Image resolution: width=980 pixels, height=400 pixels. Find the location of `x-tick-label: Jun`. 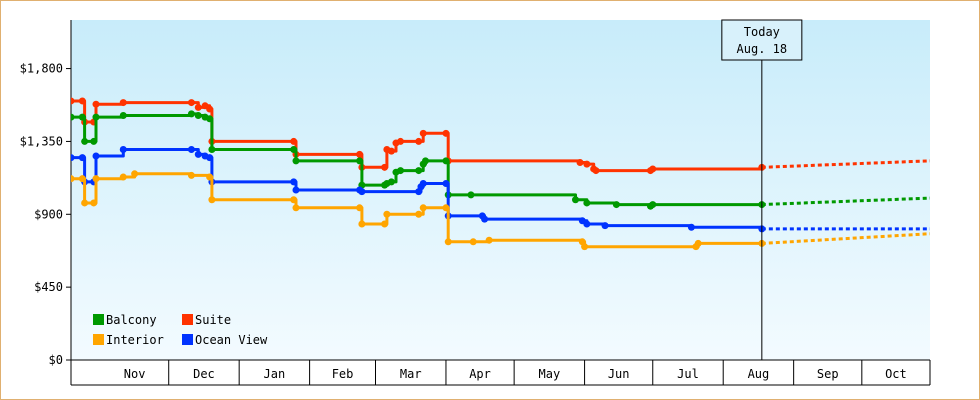

x-tick-label: Jun is located at coordinates (619, 374).